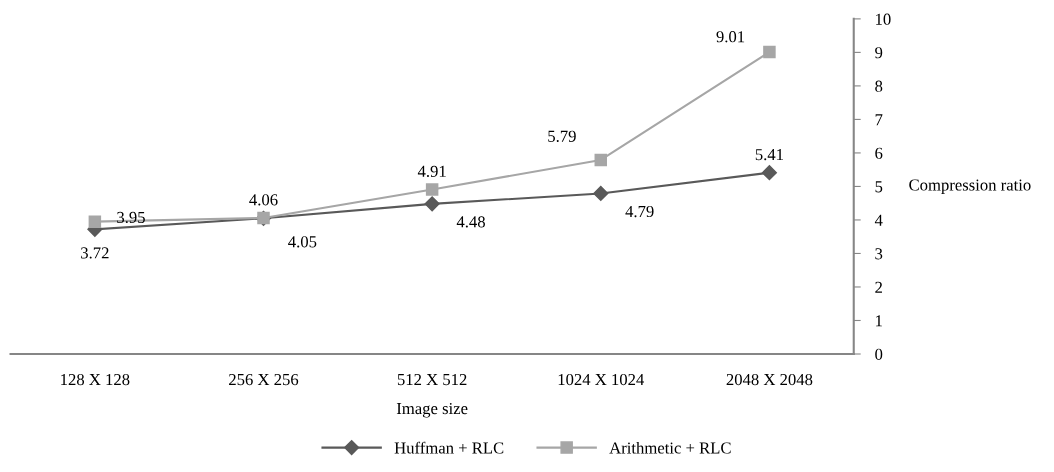 The image size is (1054, 472). What do you see at coordinates (449, 447) in the screenshot?
I see `legend-label: Huffman + RLC` at bounding box center [449, 447].